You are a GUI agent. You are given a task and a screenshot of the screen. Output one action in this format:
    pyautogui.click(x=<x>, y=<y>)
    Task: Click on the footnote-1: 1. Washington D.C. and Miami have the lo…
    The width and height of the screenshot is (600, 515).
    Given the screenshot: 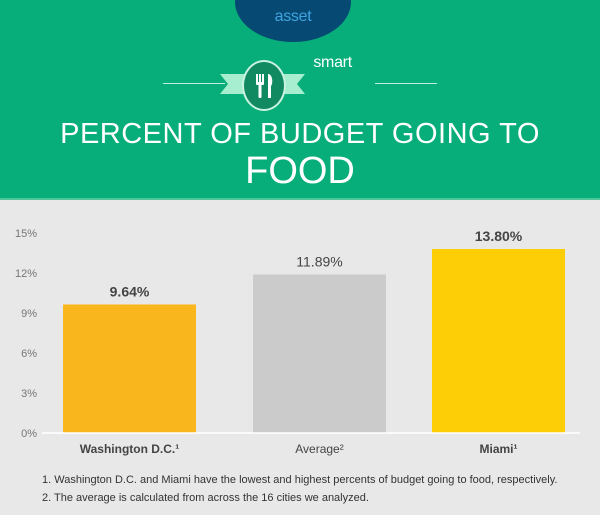 What is the action you would take?
    pyautogui.click(x=300, y=480)
    